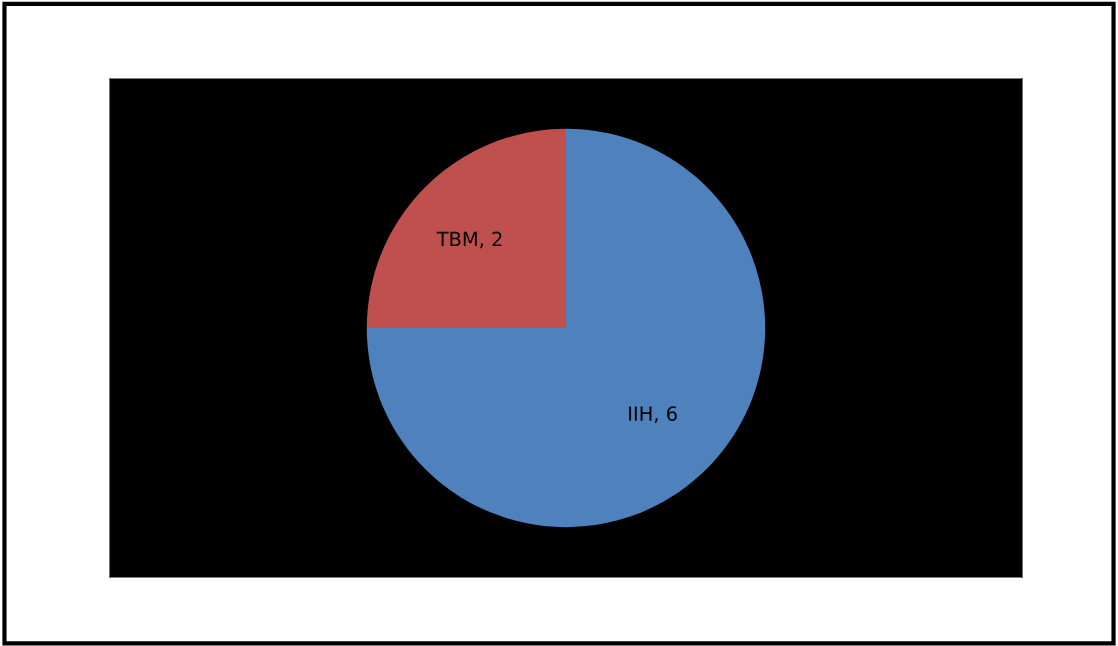 The image size is (1118, 646). I want to click on slice-label: TBM, so click(456, 239).